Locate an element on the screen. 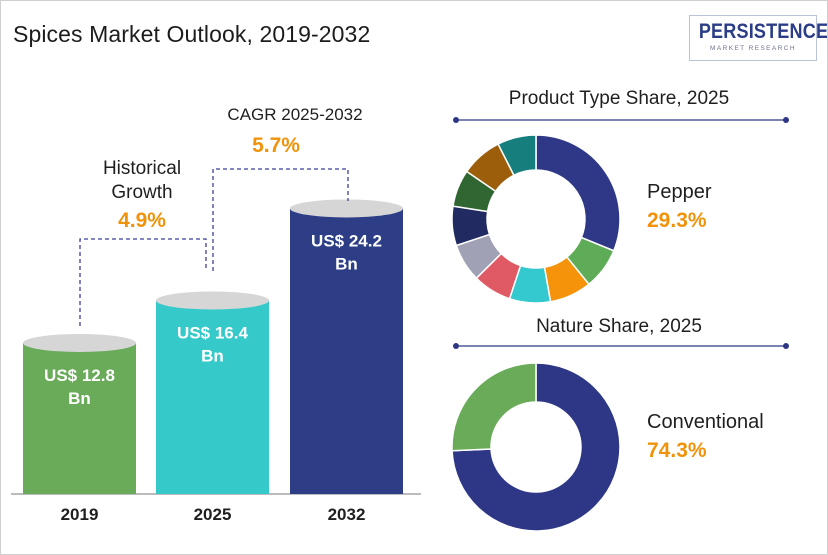 The width and height of the screenshot is (828, 555). bar-2032 is located at coordinates (346, 351).